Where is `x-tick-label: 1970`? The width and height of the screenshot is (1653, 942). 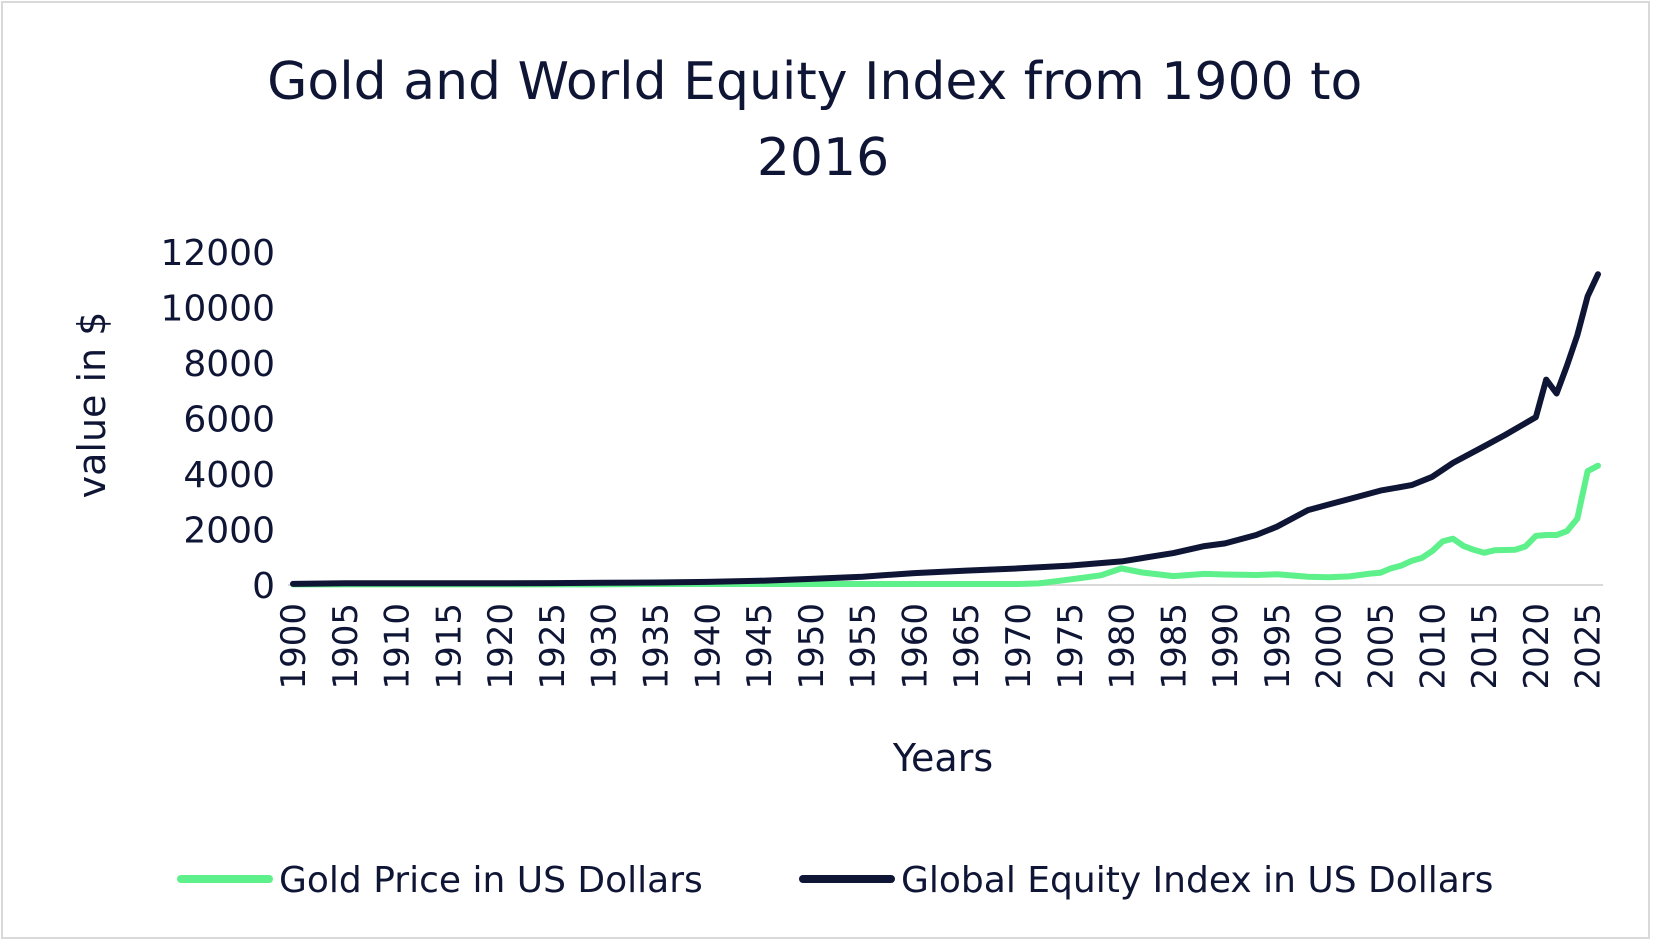
x-tick-label: 1970 is located at coordinates (1019, 646).